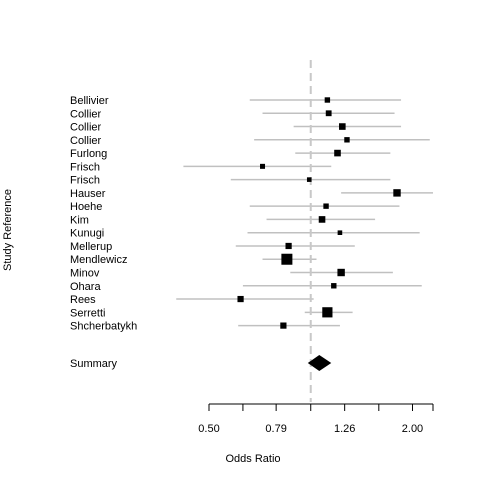 This screenshot has width=480, height=480. What do you see at coordinates (79, 220) in the screenshot?
I see `study-label: Kim` at bounding box center [79, 220].